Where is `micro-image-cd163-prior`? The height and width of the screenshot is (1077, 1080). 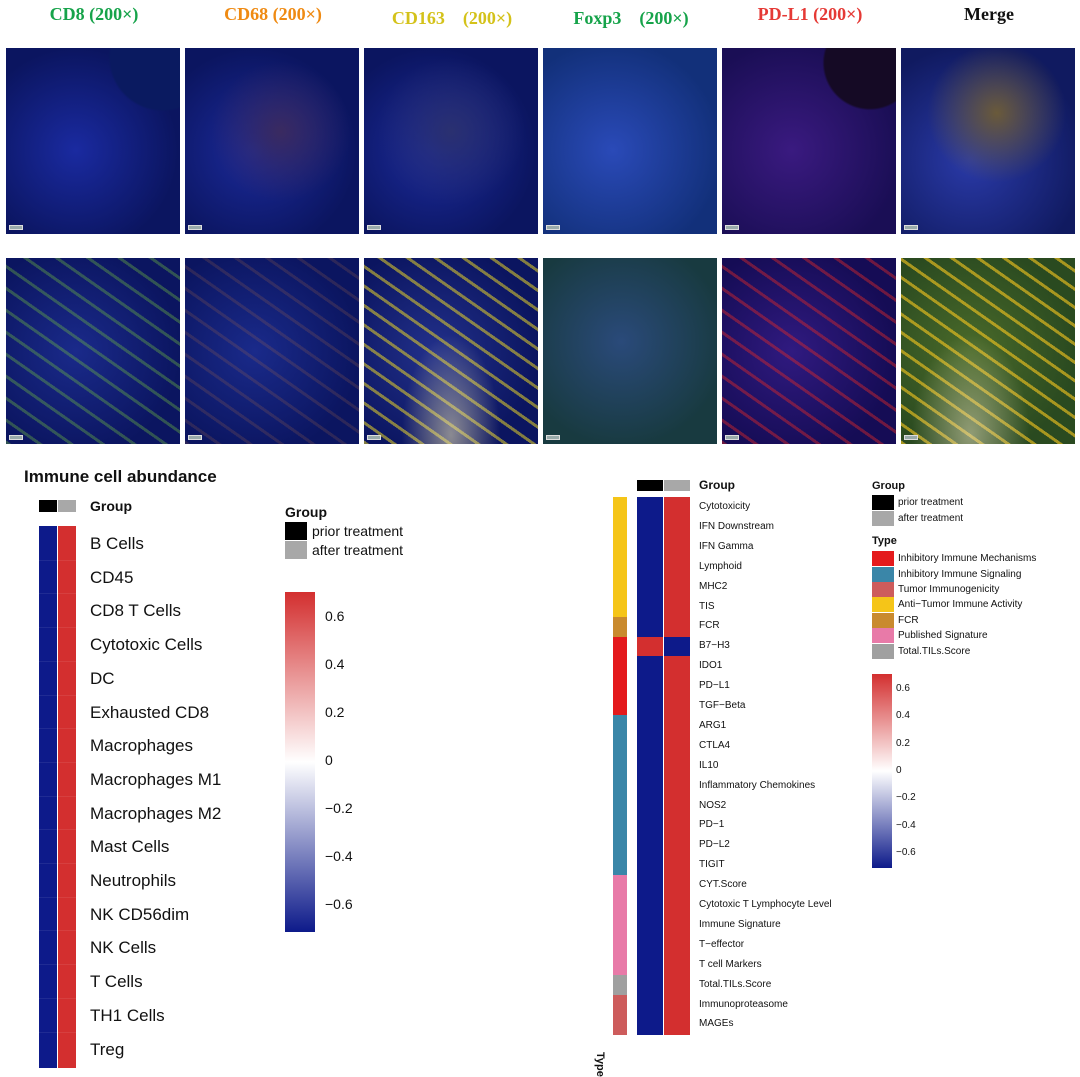
micro-image-cd163-prior is located at coordinates (451, 141).